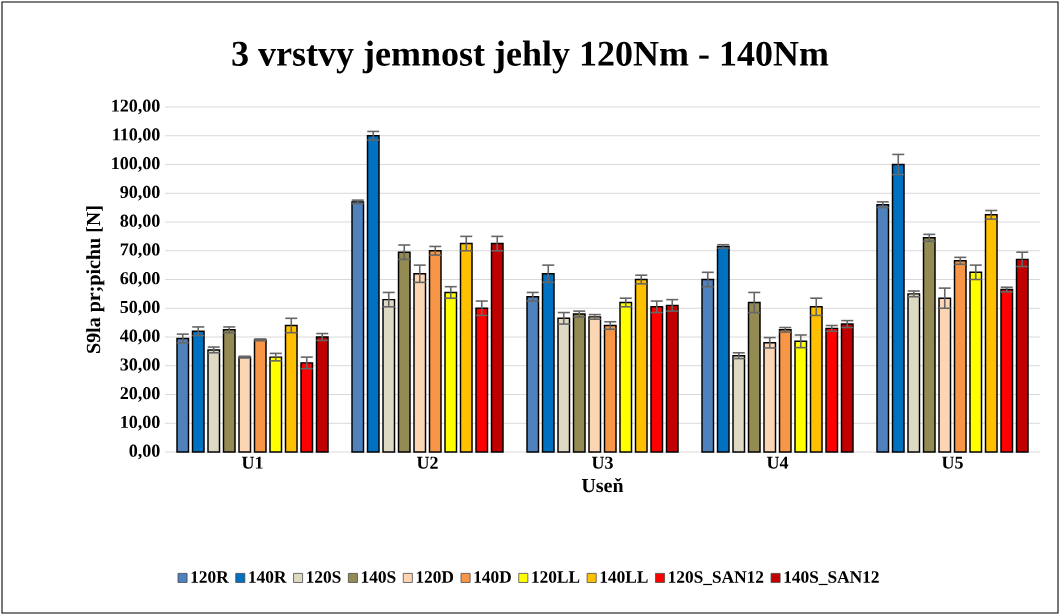 The height and width of the screenshot is (615, 1060). I want to click on y-tick-label: 20,00, so click(140, 394).